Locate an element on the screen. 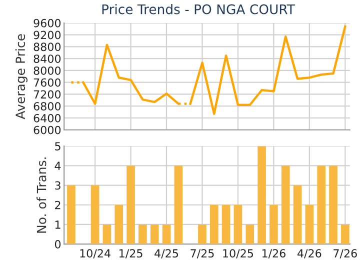 This screenshot has width=360, height=270. x-tick-label: 7/25 is located at coordinates (202, 253).